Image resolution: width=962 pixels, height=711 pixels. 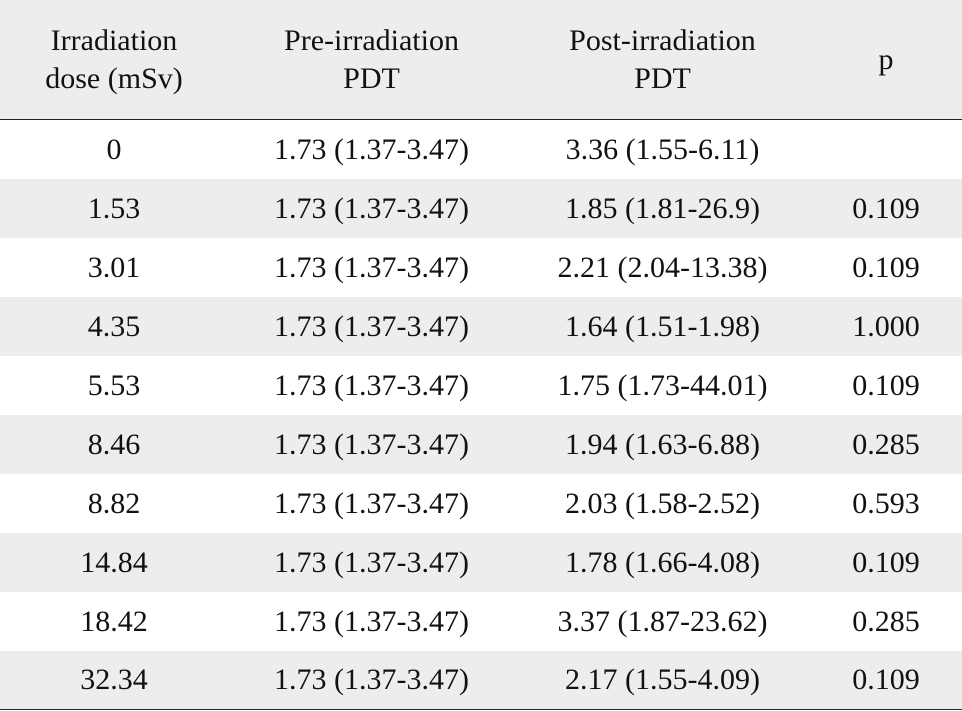 I want to click on table-cell: 18.42, so click(x=114, y=621).